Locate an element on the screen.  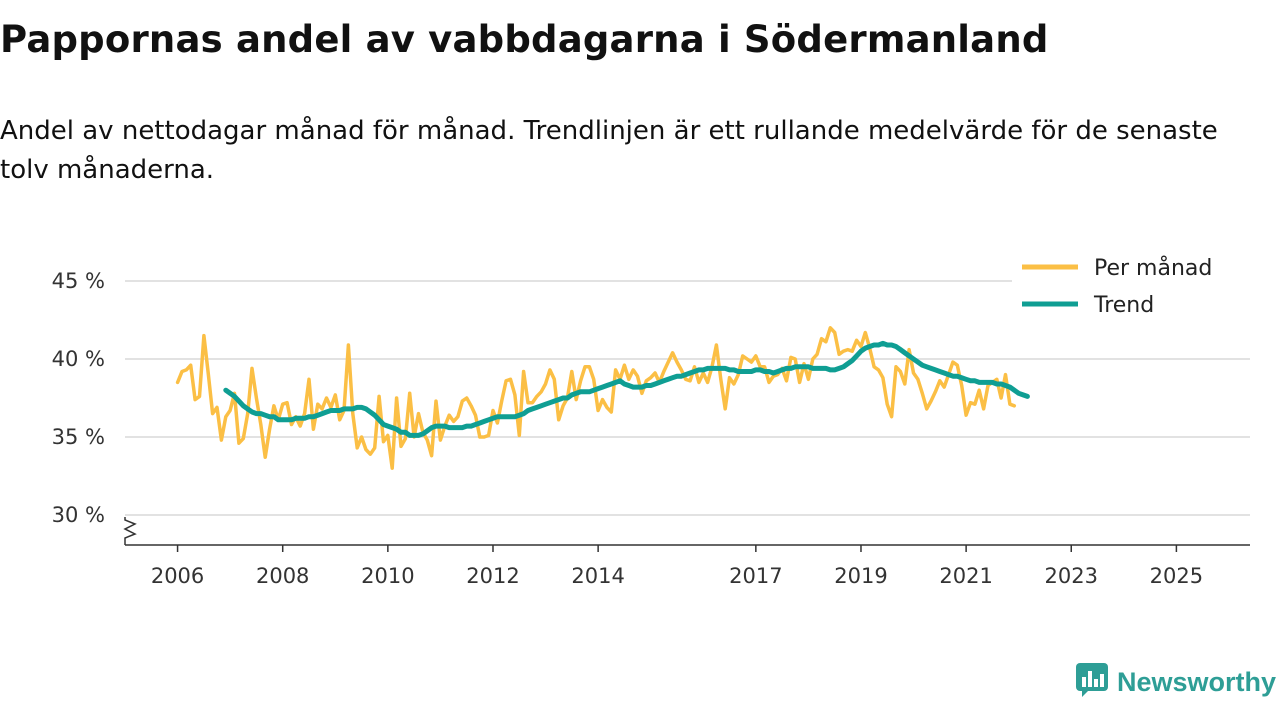
x-tick-label: 2017 is located at coordinates (755, 576).